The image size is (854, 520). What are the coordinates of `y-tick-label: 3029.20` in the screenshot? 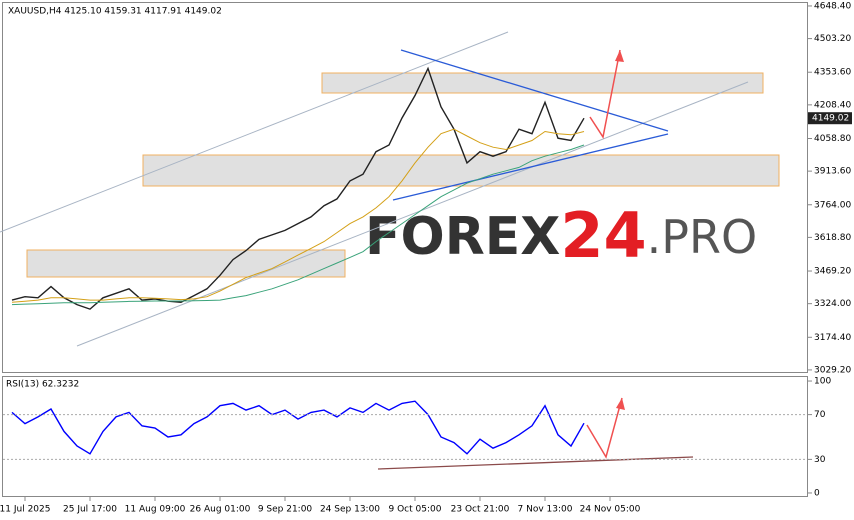 It's located at (832, 370).